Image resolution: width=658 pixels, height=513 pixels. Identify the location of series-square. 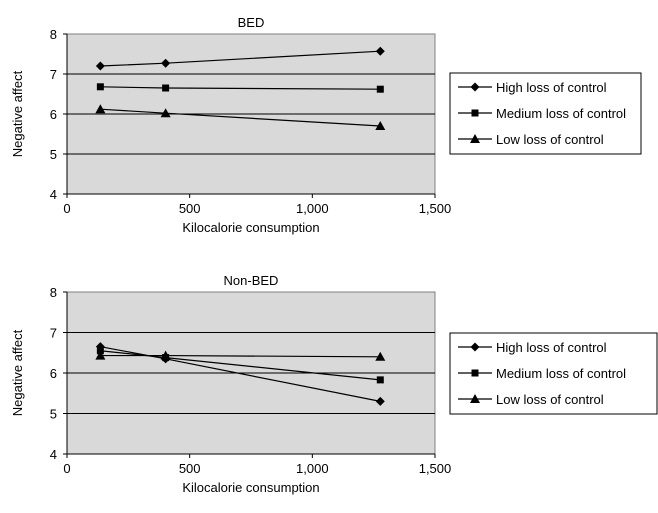
(240, 88).